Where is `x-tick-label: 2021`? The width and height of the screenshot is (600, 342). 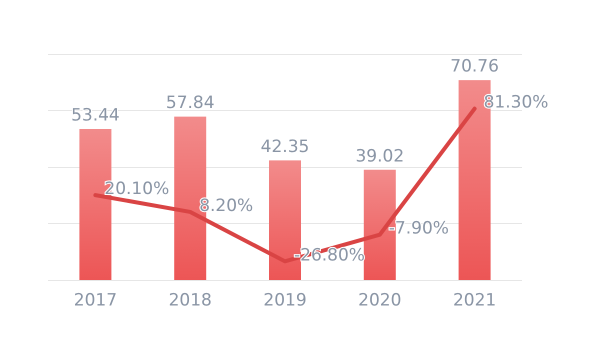
x-tick-label: 2021 is located at coordinates (474, 300).